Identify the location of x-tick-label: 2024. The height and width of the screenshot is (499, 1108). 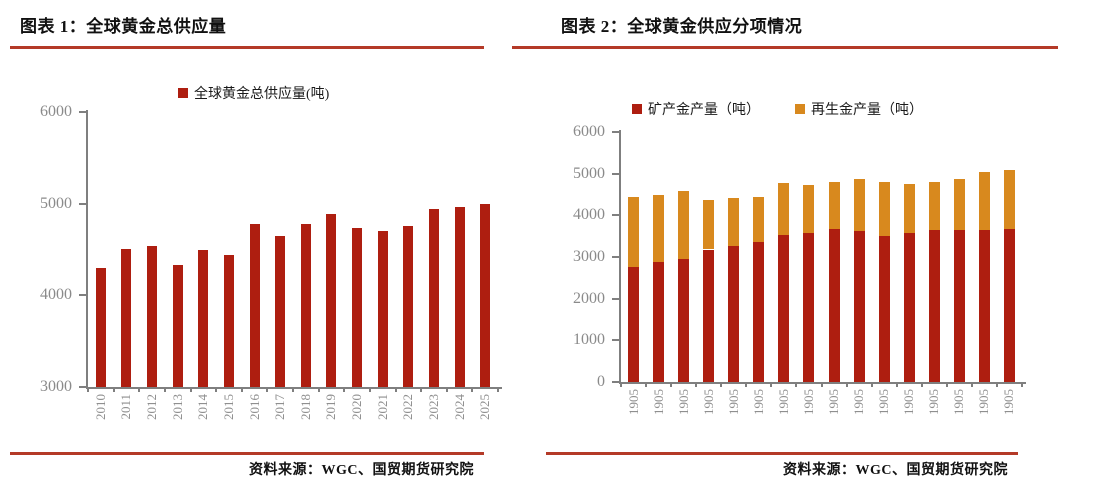
(459, 407).